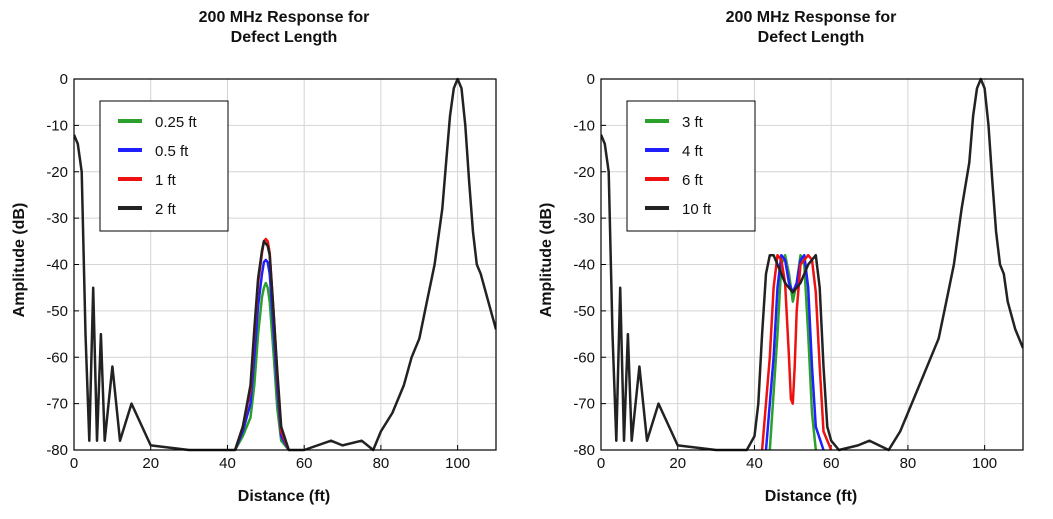  I want to click on series-line-4-ft, so click(794, 352).